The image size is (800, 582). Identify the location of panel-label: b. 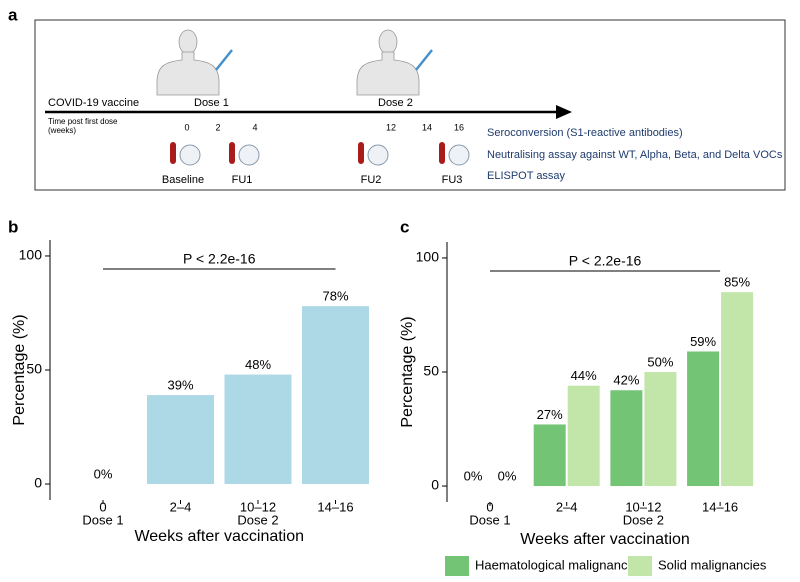
(13, 226).